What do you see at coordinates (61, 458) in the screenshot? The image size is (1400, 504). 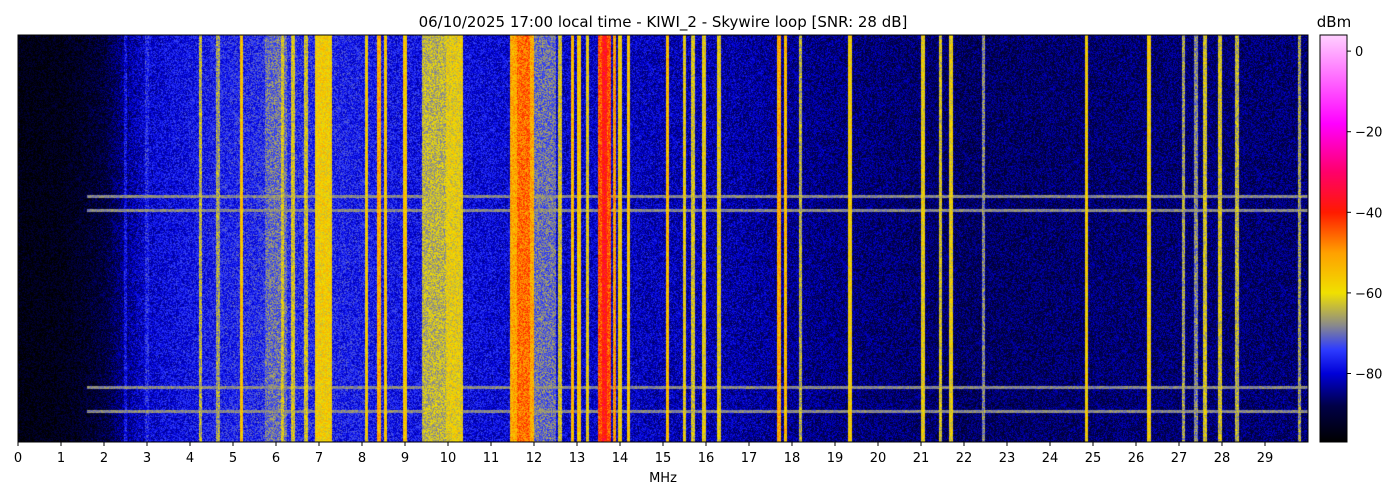 I see `x-tick-label: 1` at bounding box center [61, 458].